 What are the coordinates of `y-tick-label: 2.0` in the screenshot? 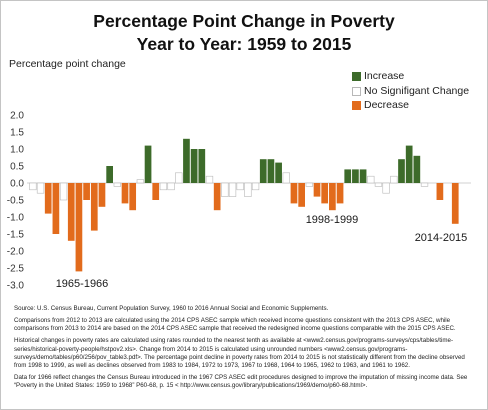 It's located at (17, 116).